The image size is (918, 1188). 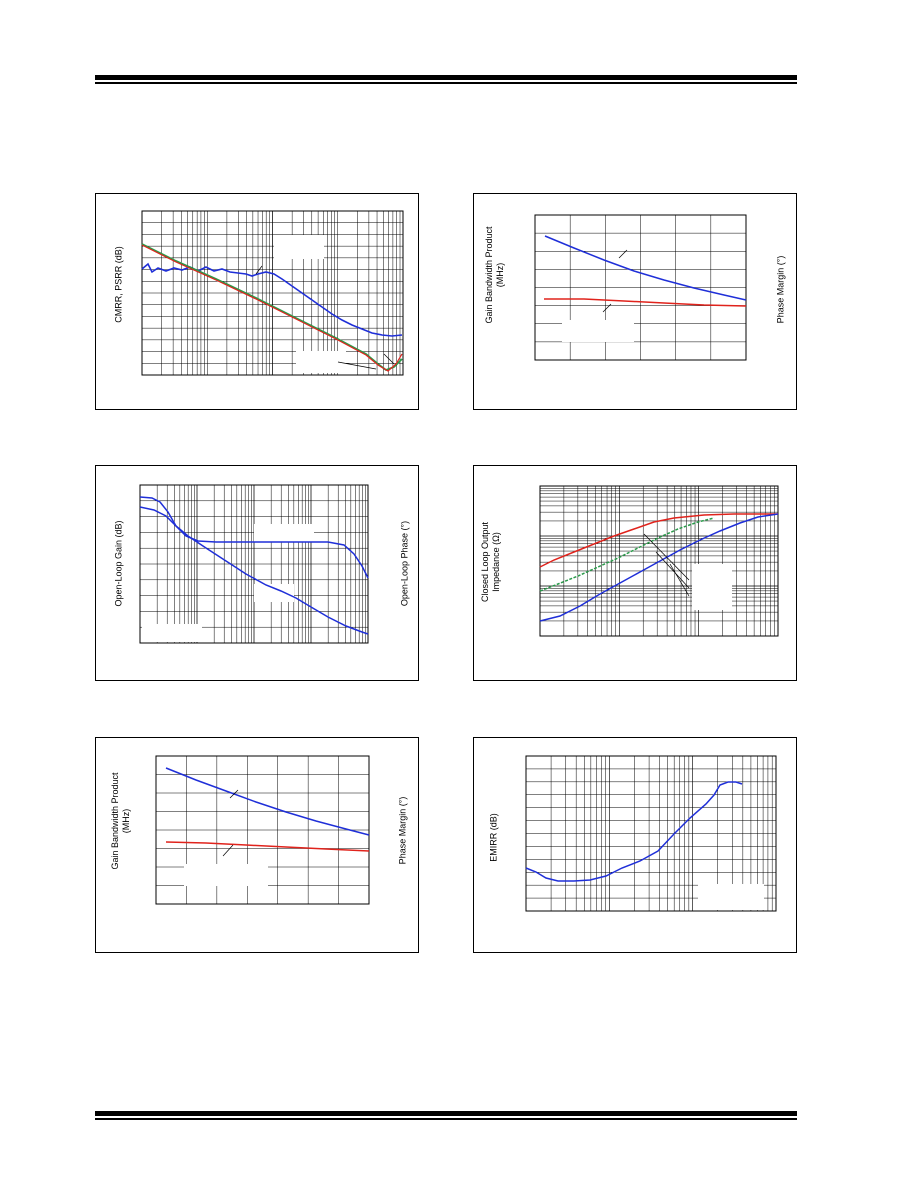 I want to click on chart-panel-cmrr-psrr: CMRR, PSRR (dB), so click(x=257, y=301).